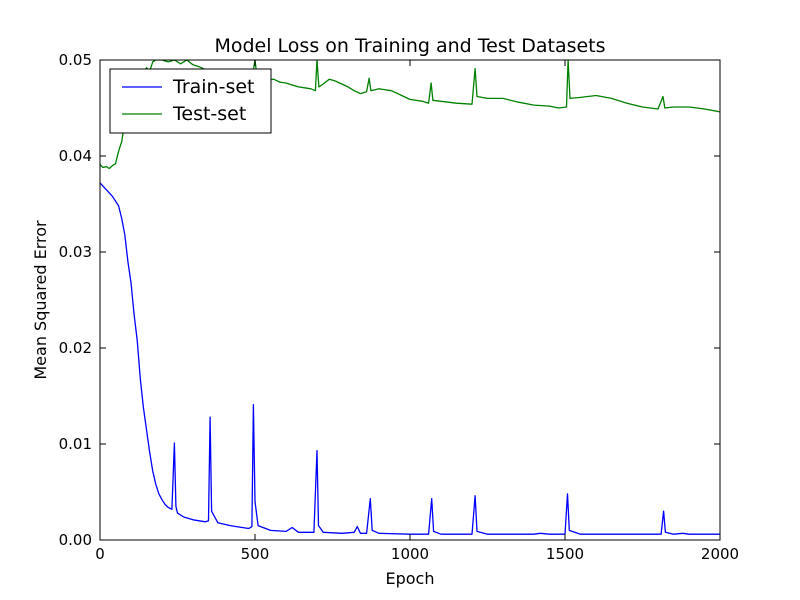  I want to click on legend: Train-set Test-set, so click(190, 101).